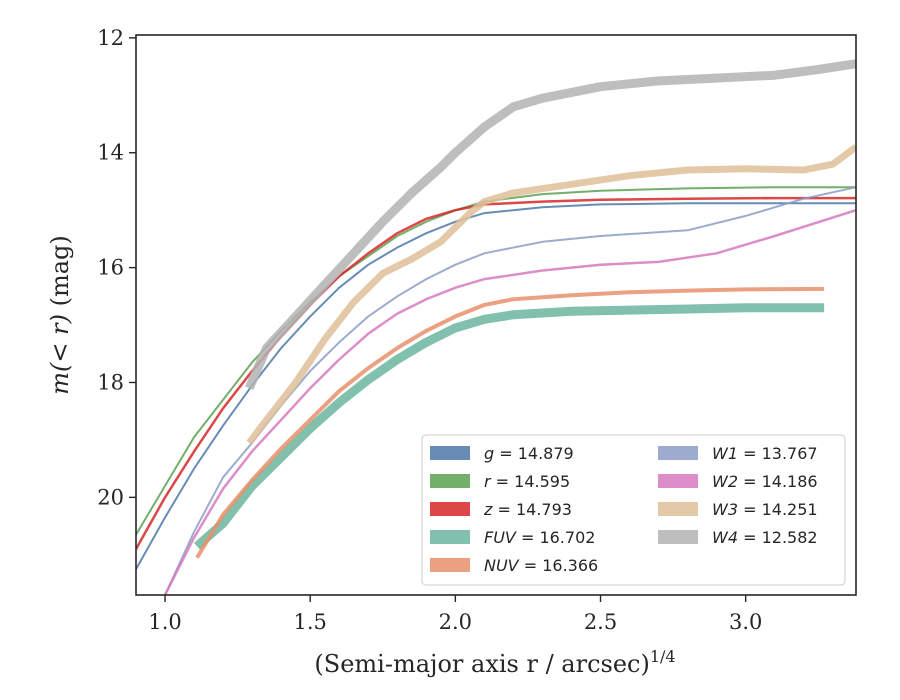 The width and height of the screenshot is (900, 700). I want to click on legend-label-w4: W4 = 12.582, so click(765, 537).